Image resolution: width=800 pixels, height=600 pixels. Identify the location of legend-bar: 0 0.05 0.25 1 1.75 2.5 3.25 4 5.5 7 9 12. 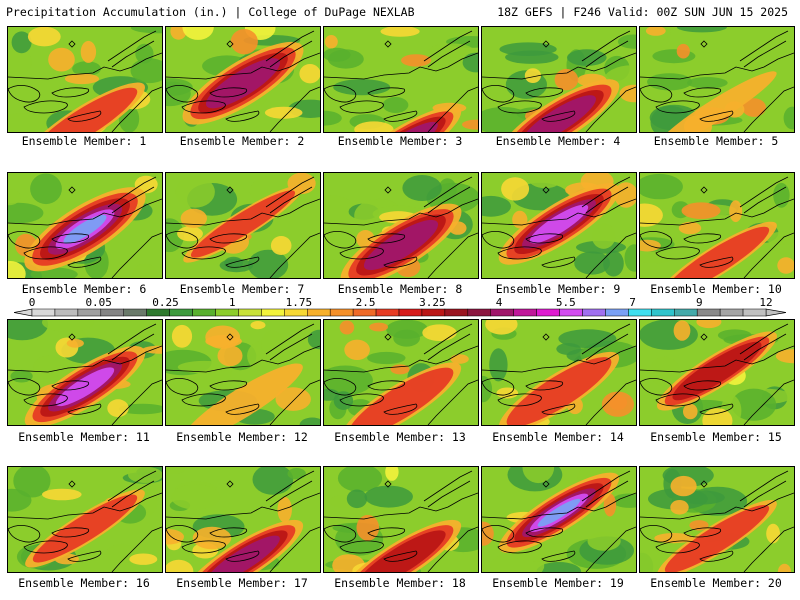
(400, 307).